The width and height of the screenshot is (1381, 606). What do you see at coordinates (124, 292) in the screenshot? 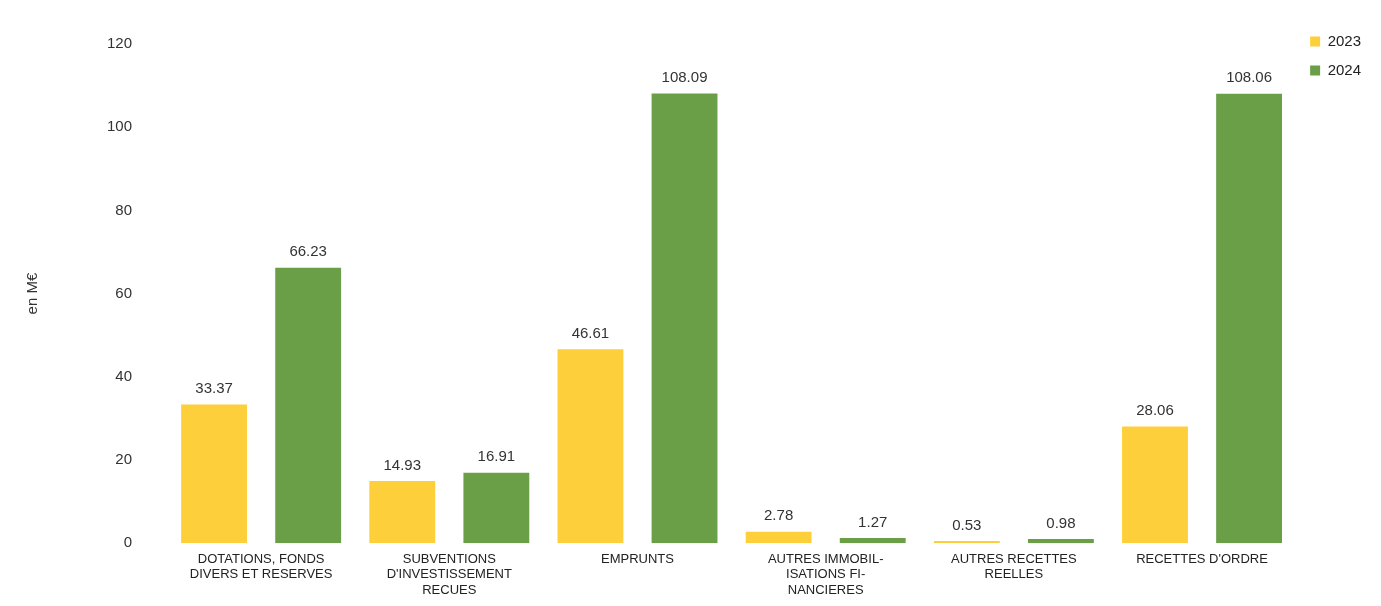
I see `y-tick-label: 60` at bounding box center [124, 292].